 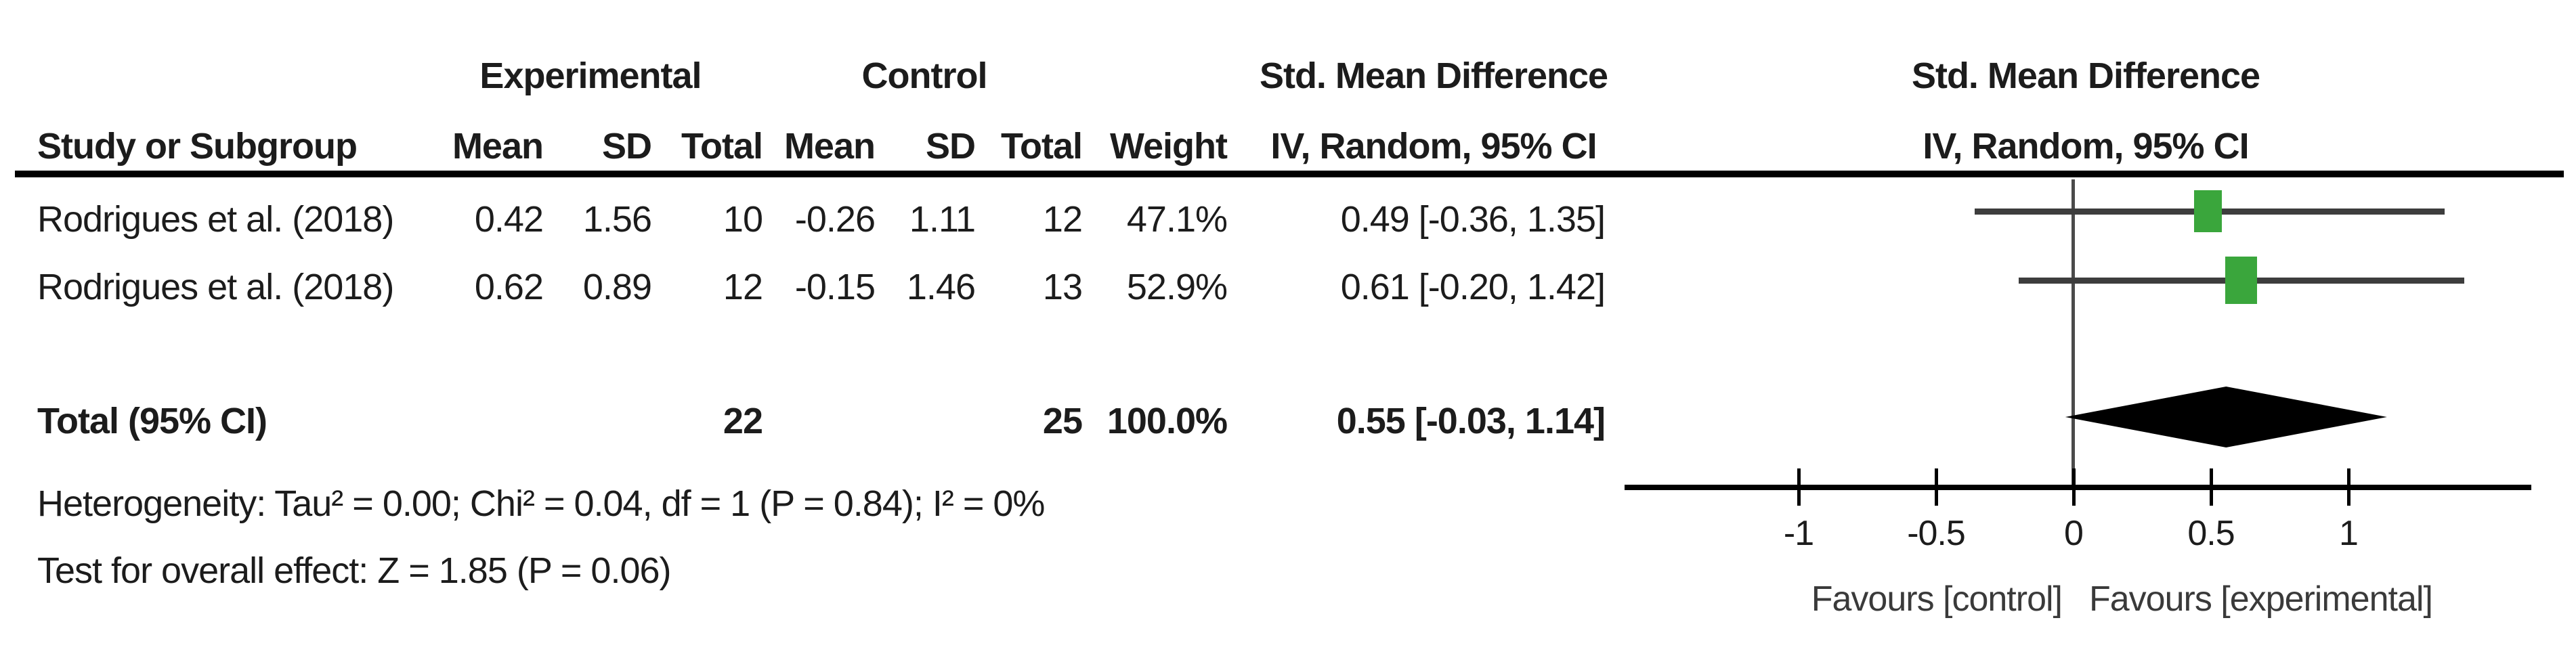 What do you see at coordinates (743, 421) in the screenshot?
I see `total-exp-total: 22` at bounding box center [743, 421].